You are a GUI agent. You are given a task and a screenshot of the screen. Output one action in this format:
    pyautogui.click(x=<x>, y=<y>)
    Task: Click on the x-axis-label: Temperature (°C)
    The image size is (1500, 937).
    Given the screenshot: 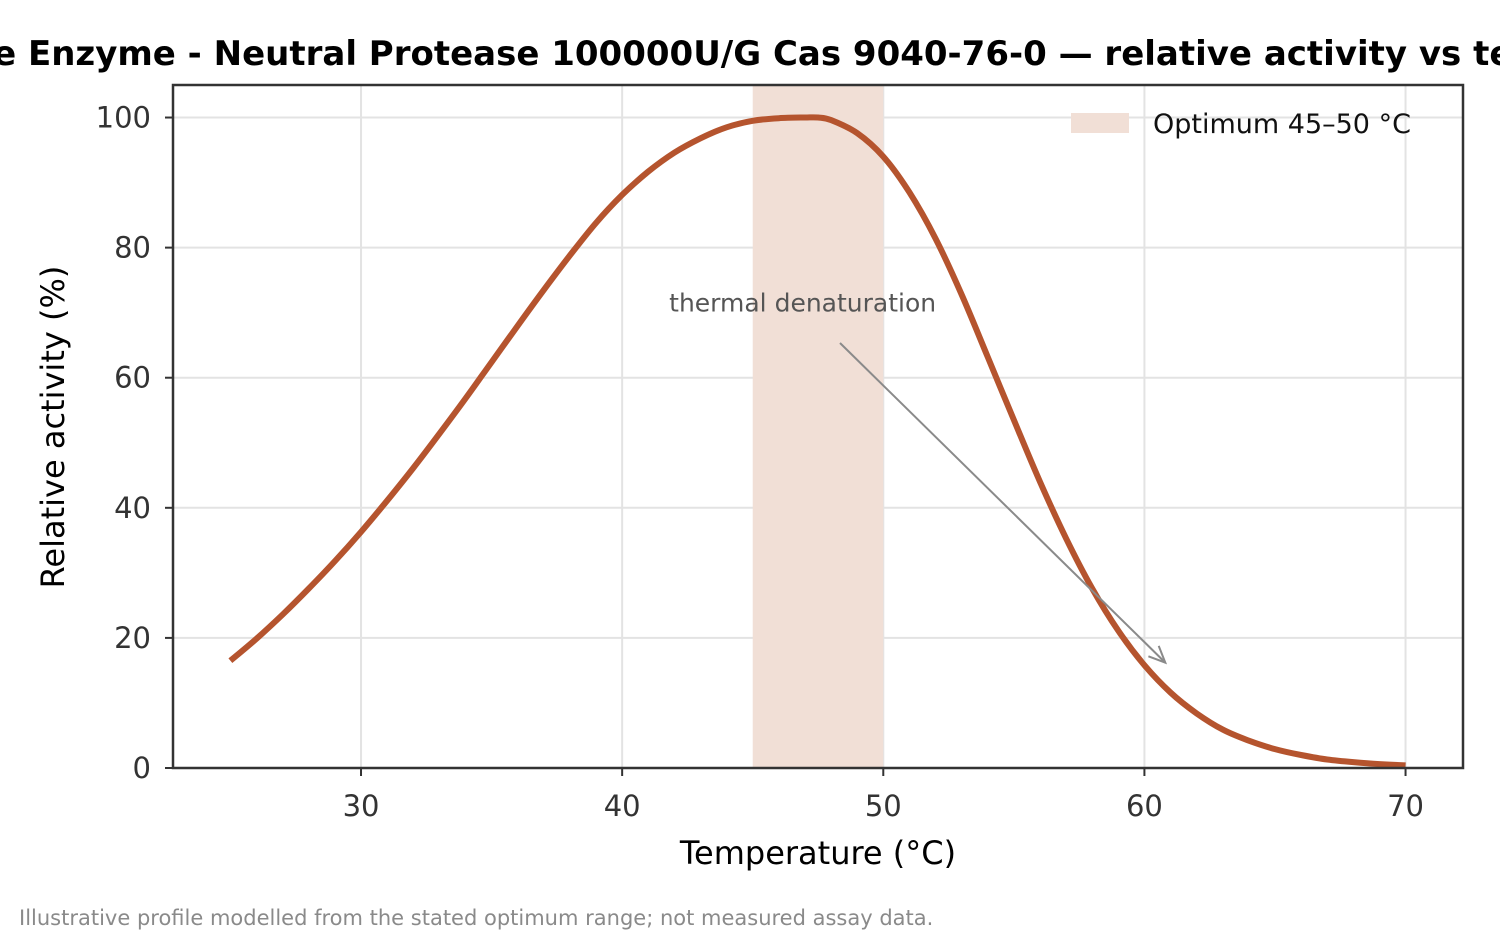 What is the action you would take?
    pyautogui.click(x=817, y=853)
    